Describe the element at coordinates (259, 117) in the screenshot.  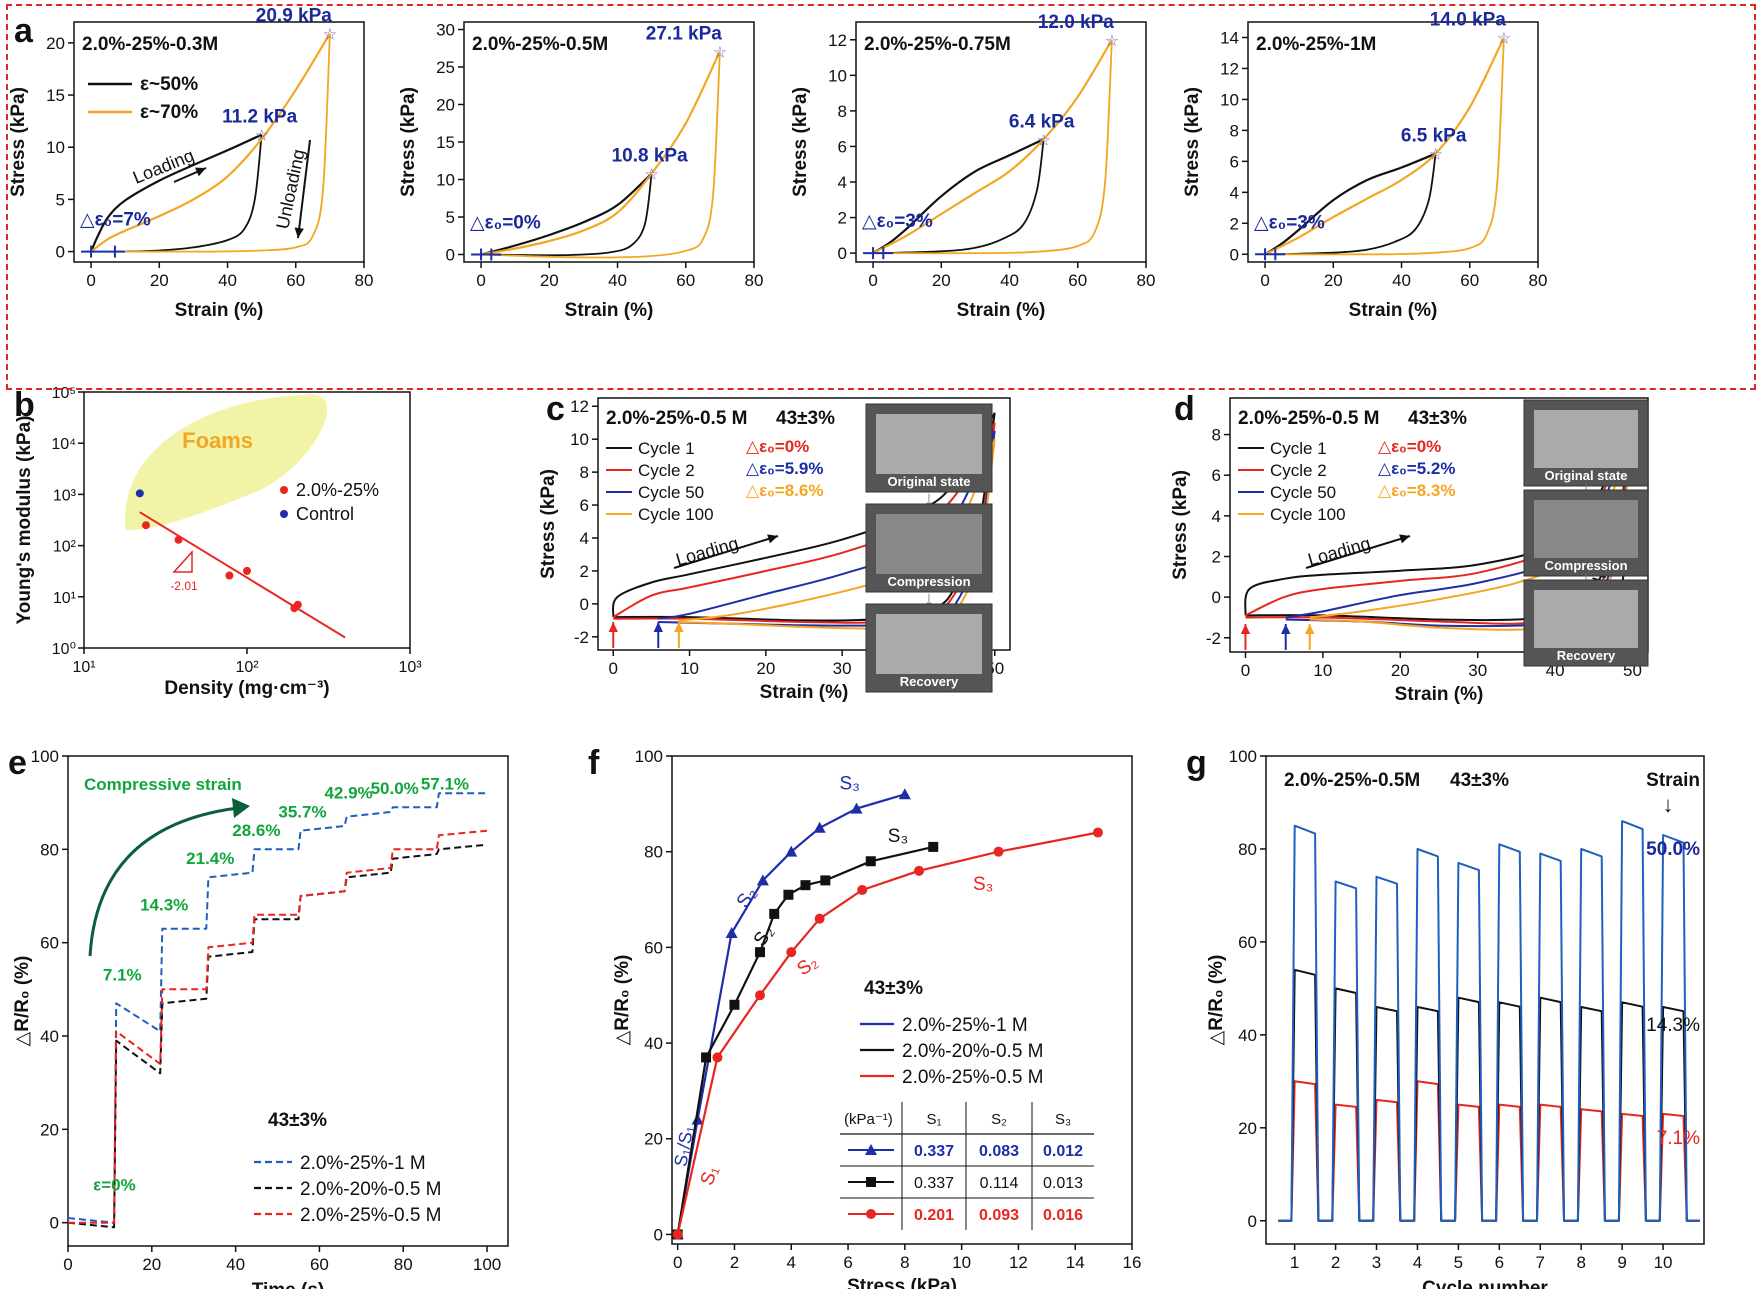
I see `peak-value-label: 11.2 kPa` at that location.